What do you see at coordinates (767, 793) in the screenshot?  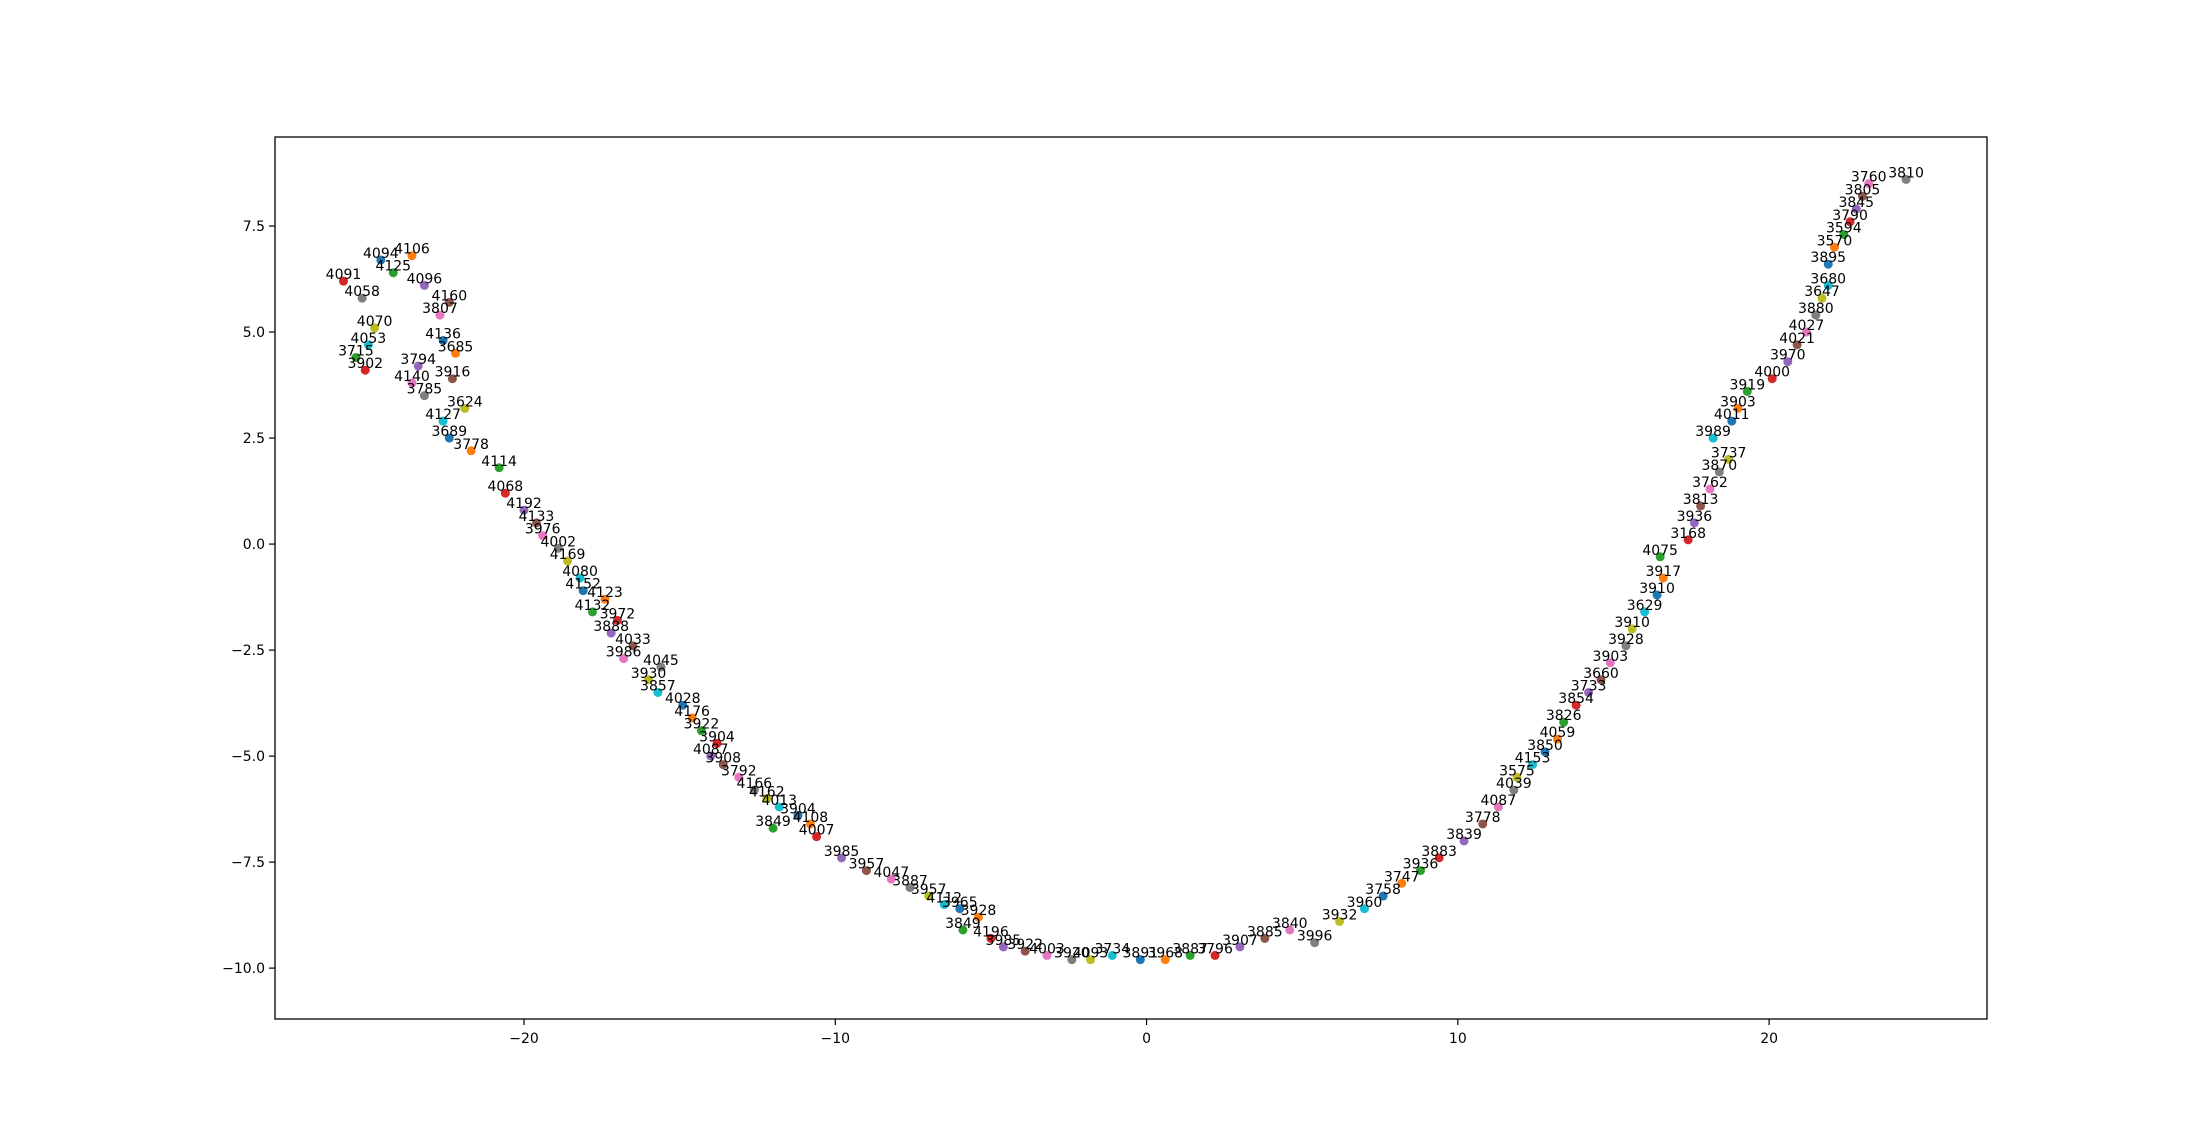 I see `point-label: 4162` at bounding box center [767, 793].